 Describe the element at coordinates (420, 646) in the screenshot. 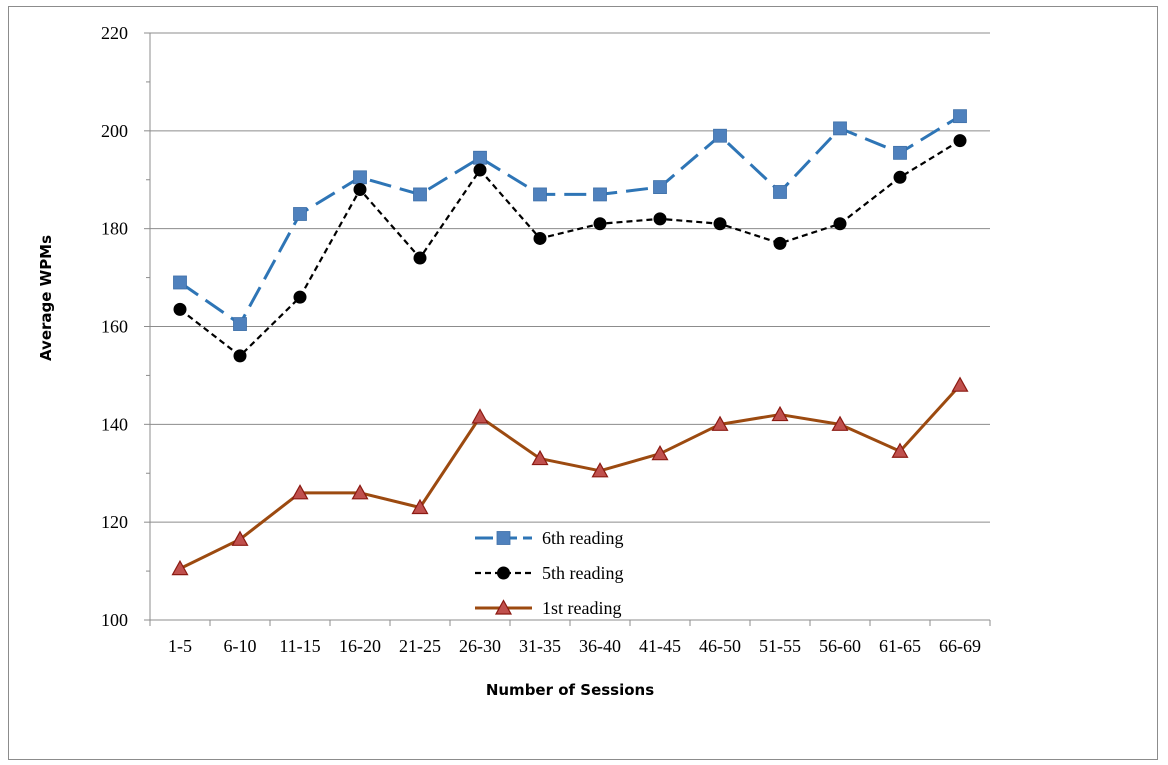

I see `x-tick-label: 21-25` at that location.